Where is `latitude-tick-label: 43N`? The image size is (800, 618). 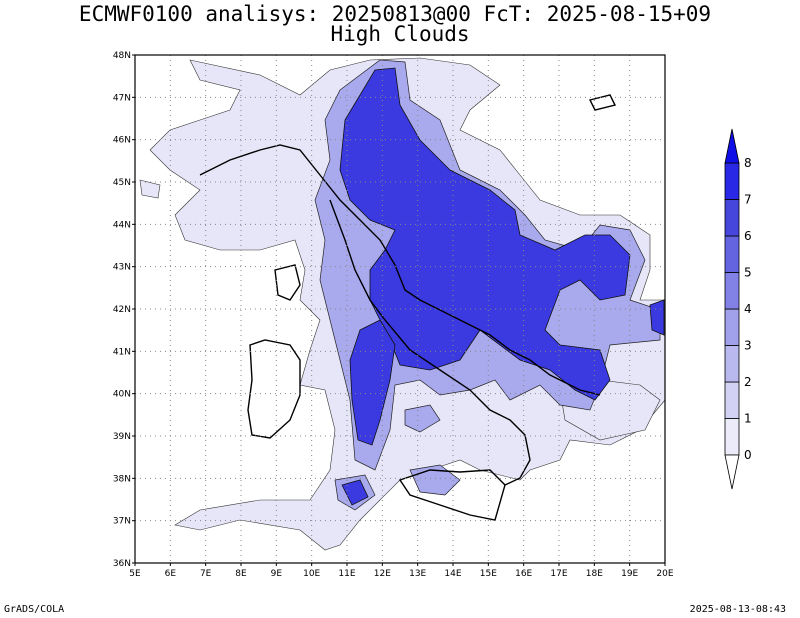
latitude-tick-label: 43N is located at coordinates (122, 268).